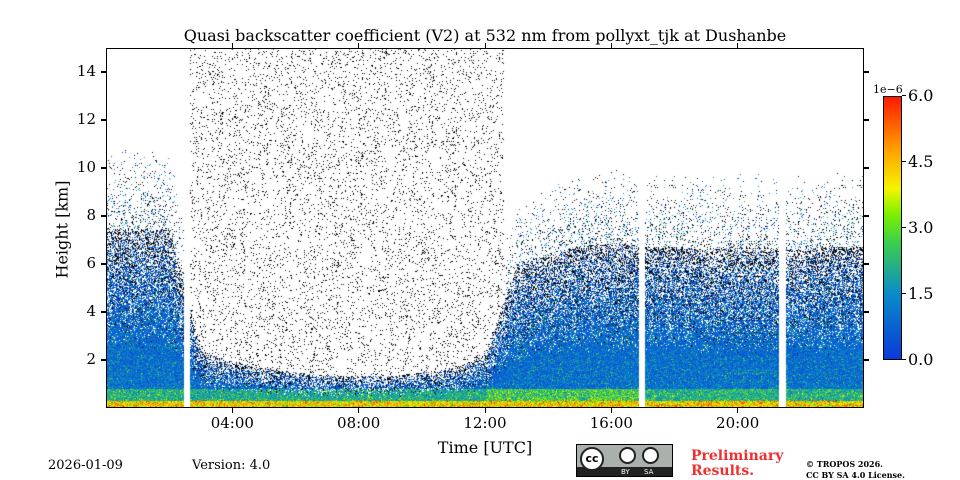 The image size is (960, 480). I want to click on preliminary-note: Preliminary Results., so click(737, 464).